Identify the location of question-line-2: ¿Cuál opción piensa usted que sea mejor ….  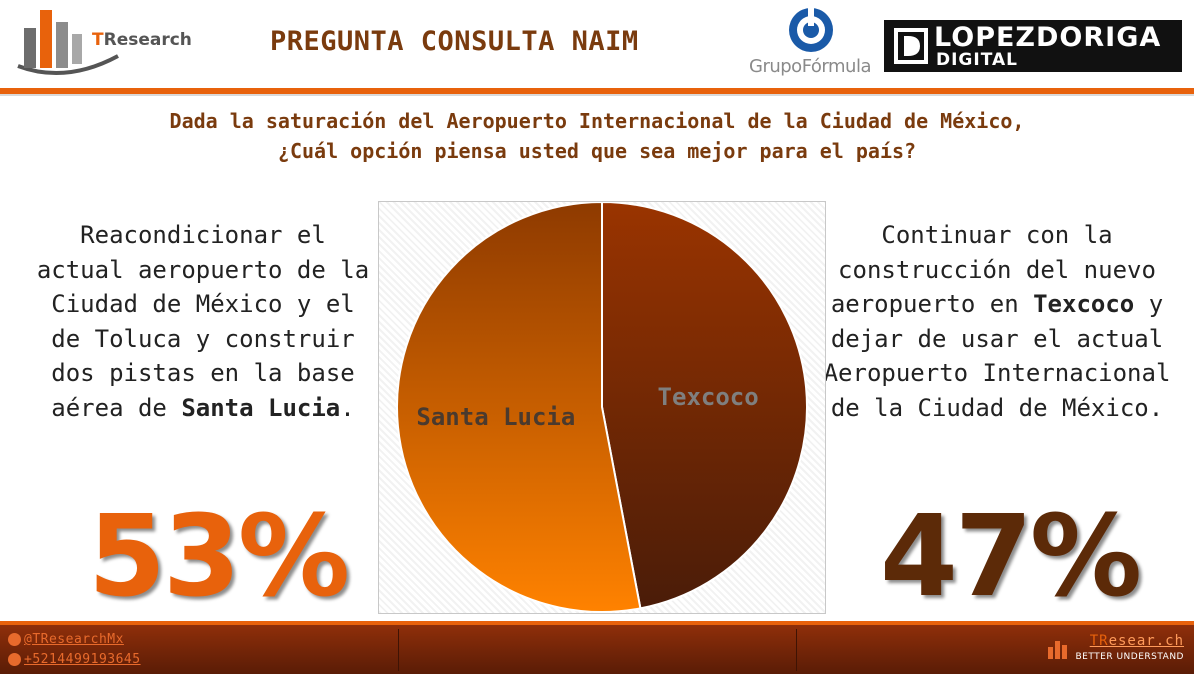
(597, 151).